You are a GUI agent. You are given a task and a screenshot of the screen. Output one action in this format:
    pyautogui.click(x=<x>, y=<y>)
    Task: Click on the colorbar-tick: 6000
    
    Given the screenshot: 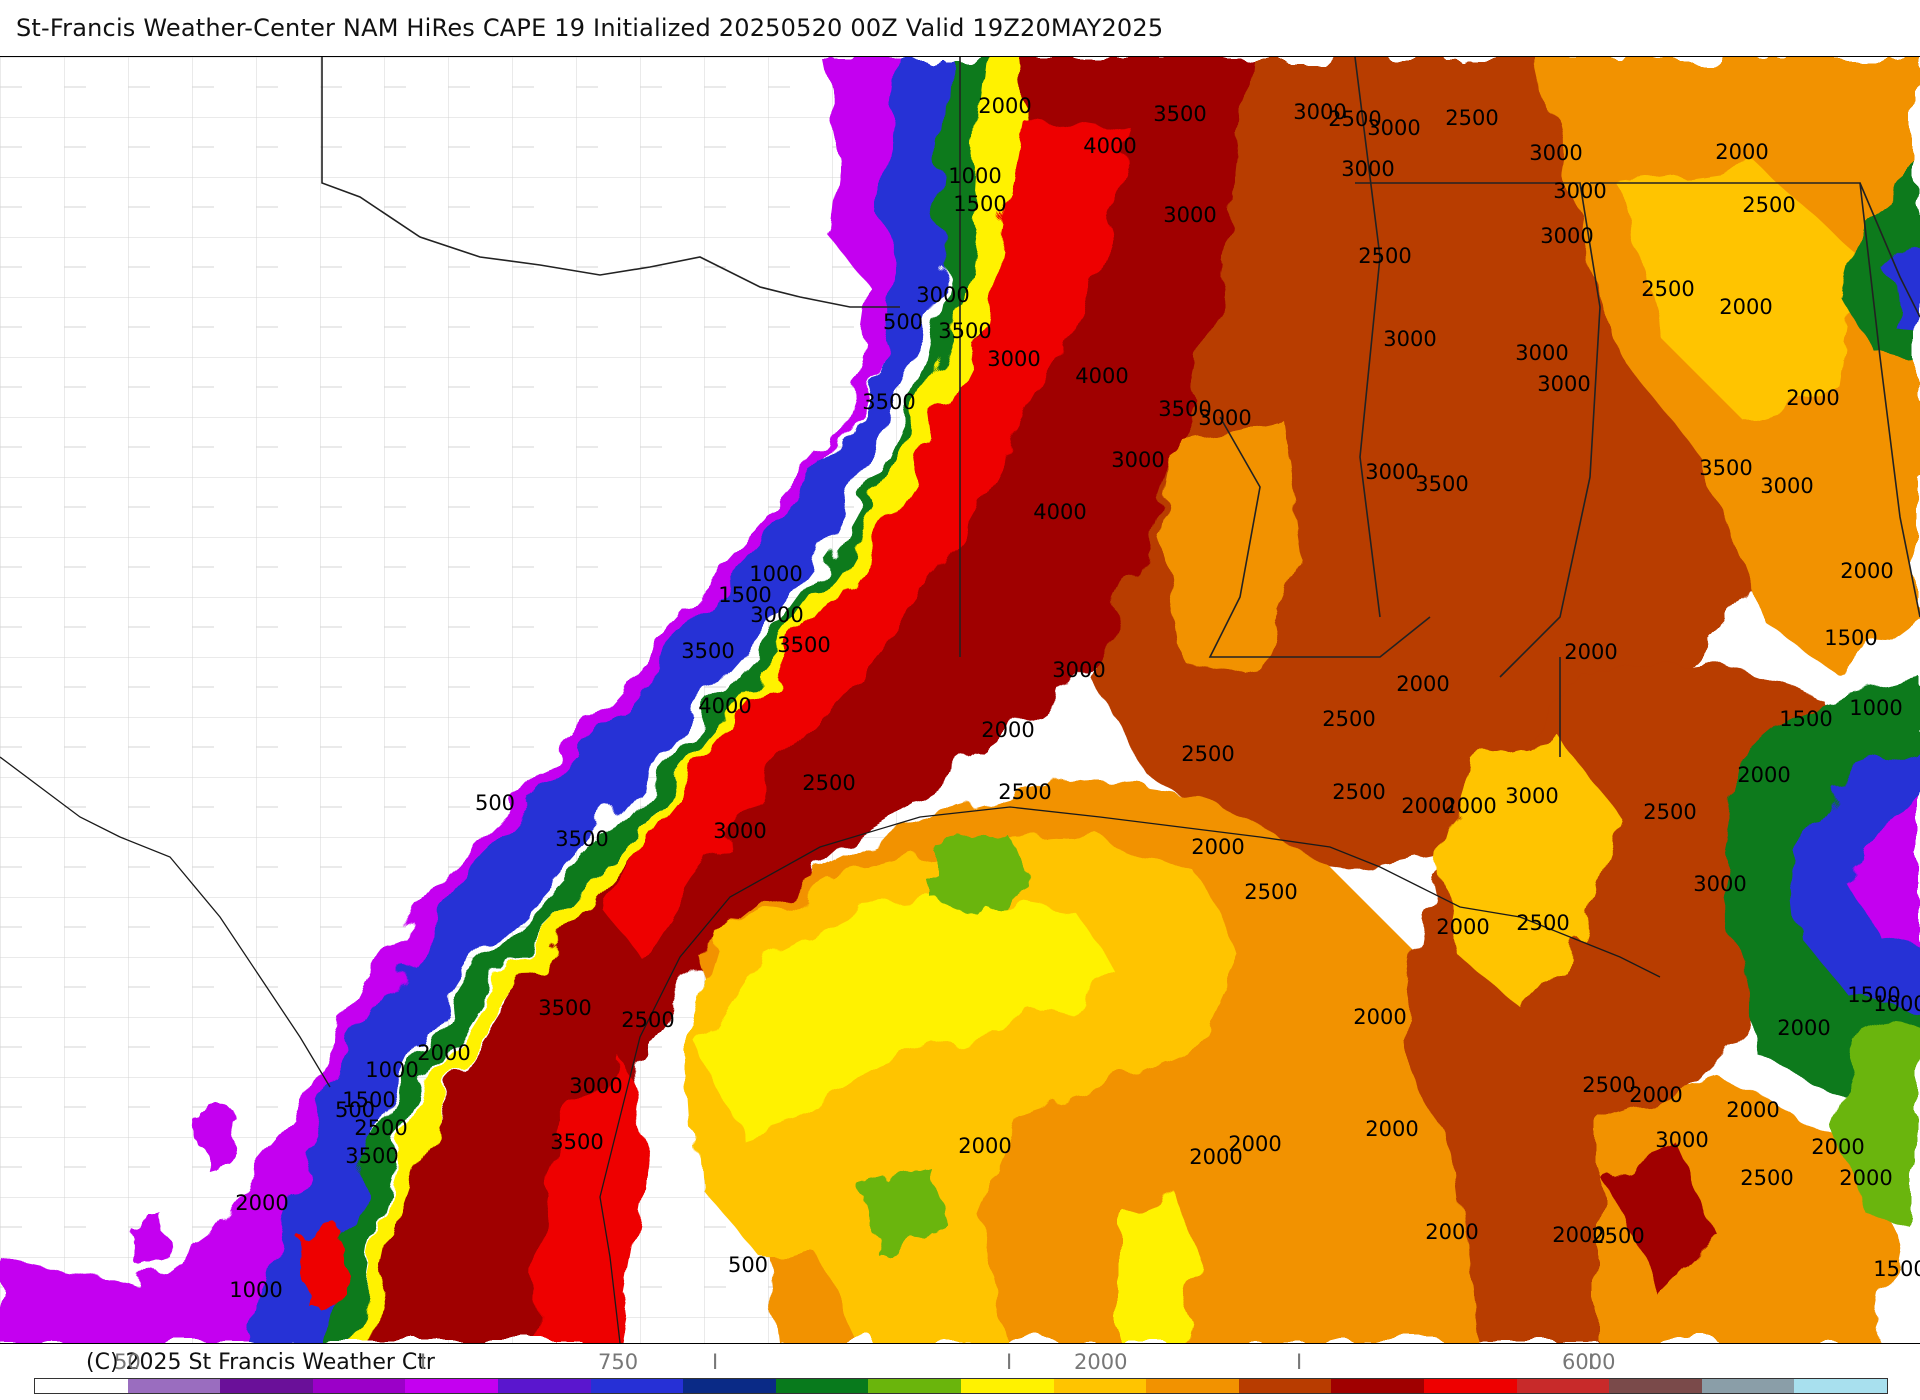 What is the action you would take?
    pyautogui.click(x=1589, y=1362)
    